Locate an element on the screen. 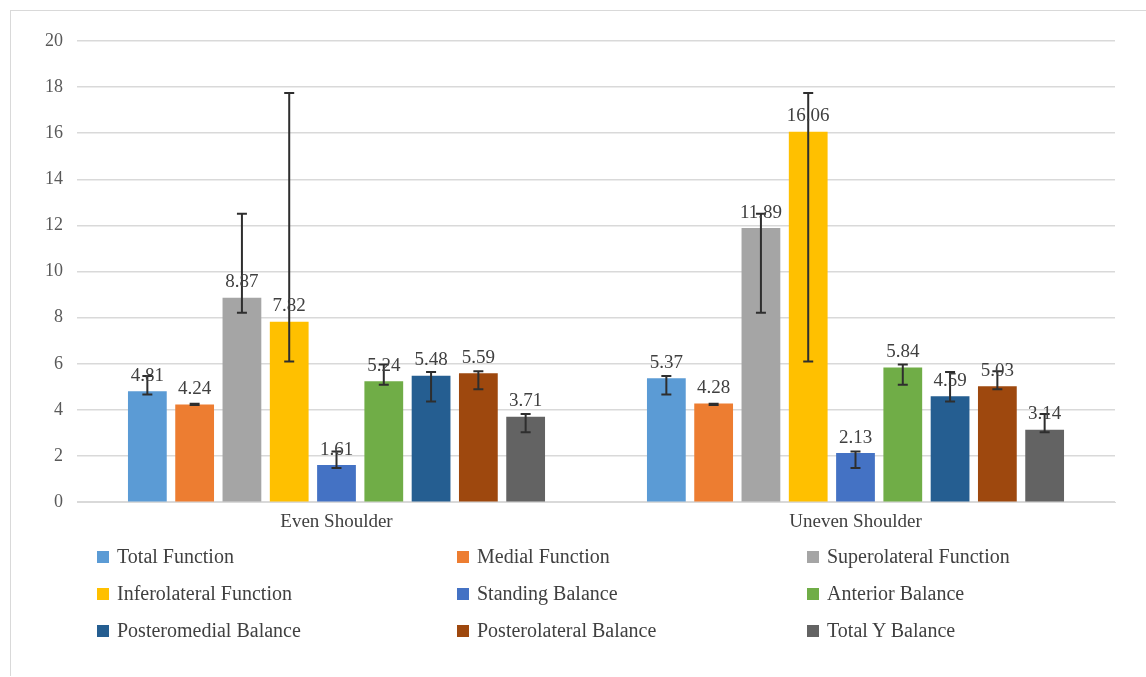 The width and height of the screenshot is (1146, 677). legend-label: Total Y Balance is located at coordinates (891, 630).